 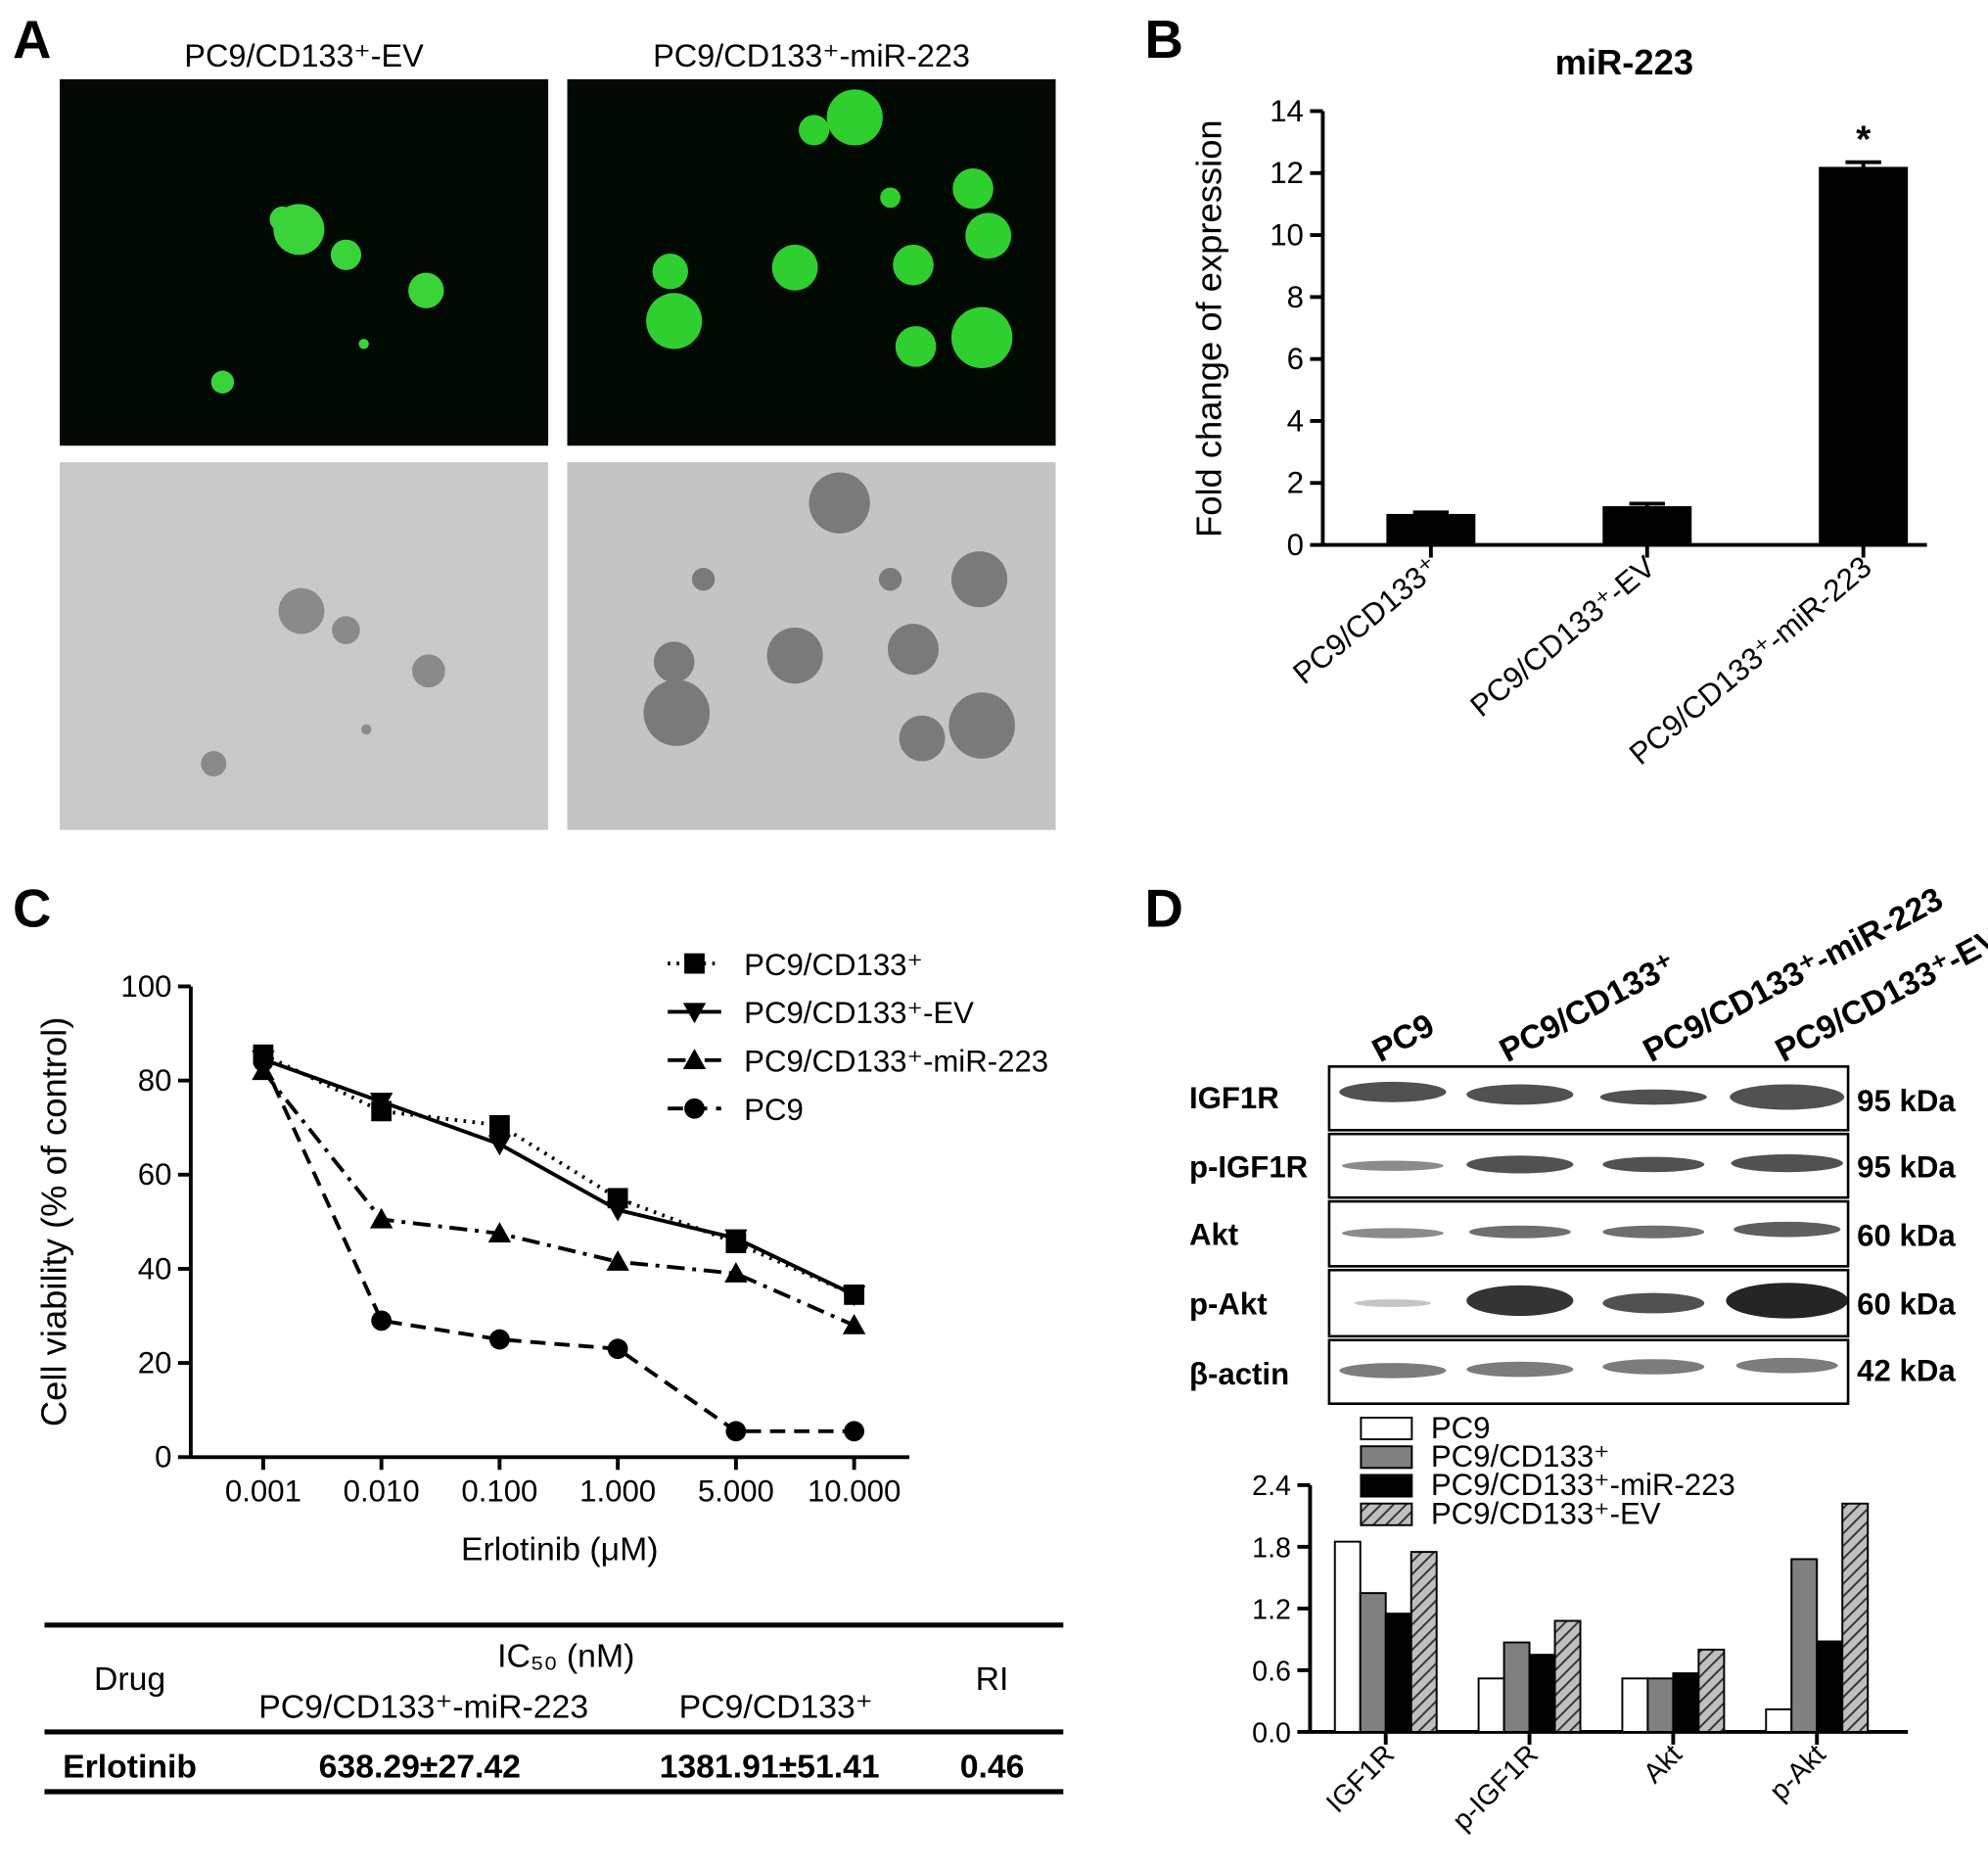 What do you see at coordinates (1295, 359) in the screenshot?
I see `y-tick-label: 6` at bounding box center [1295, 359].